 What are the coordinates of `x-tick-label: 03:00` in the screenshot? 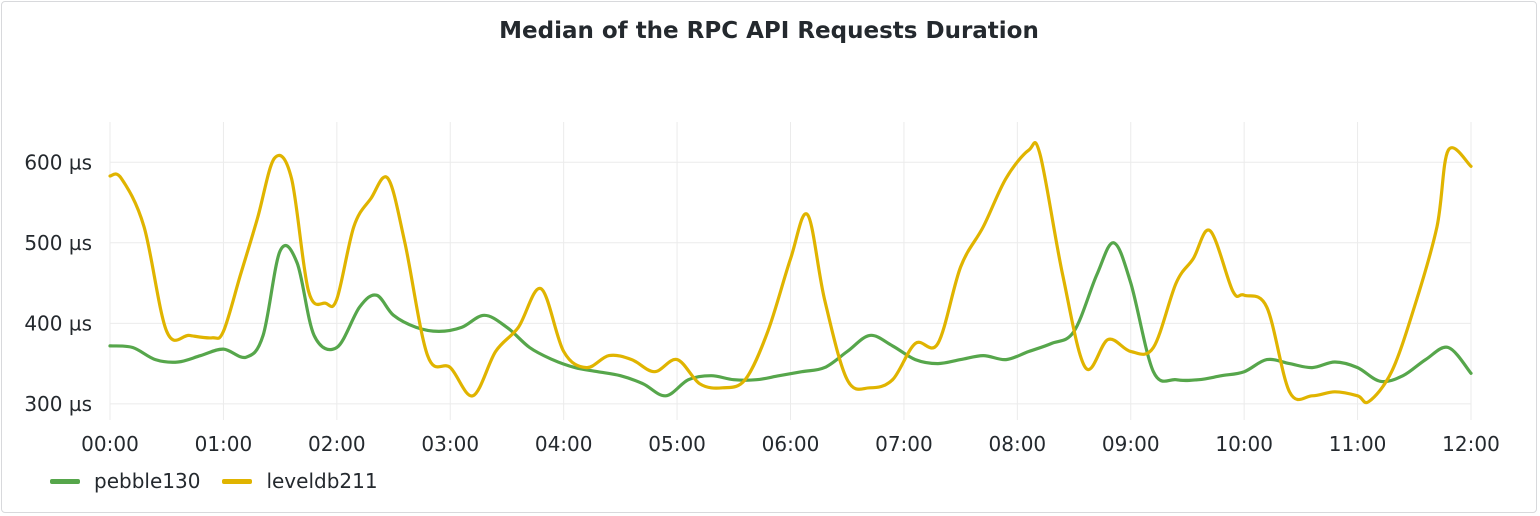 It's located at (450, 444).